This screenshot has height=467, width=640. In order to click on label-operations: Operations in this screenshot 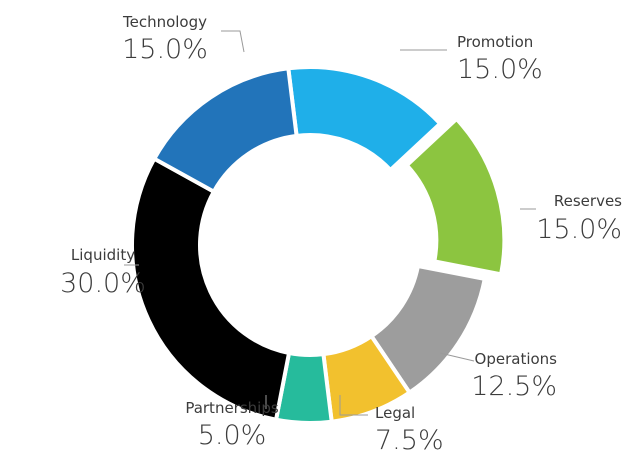, I will do `click(516, 359)`.